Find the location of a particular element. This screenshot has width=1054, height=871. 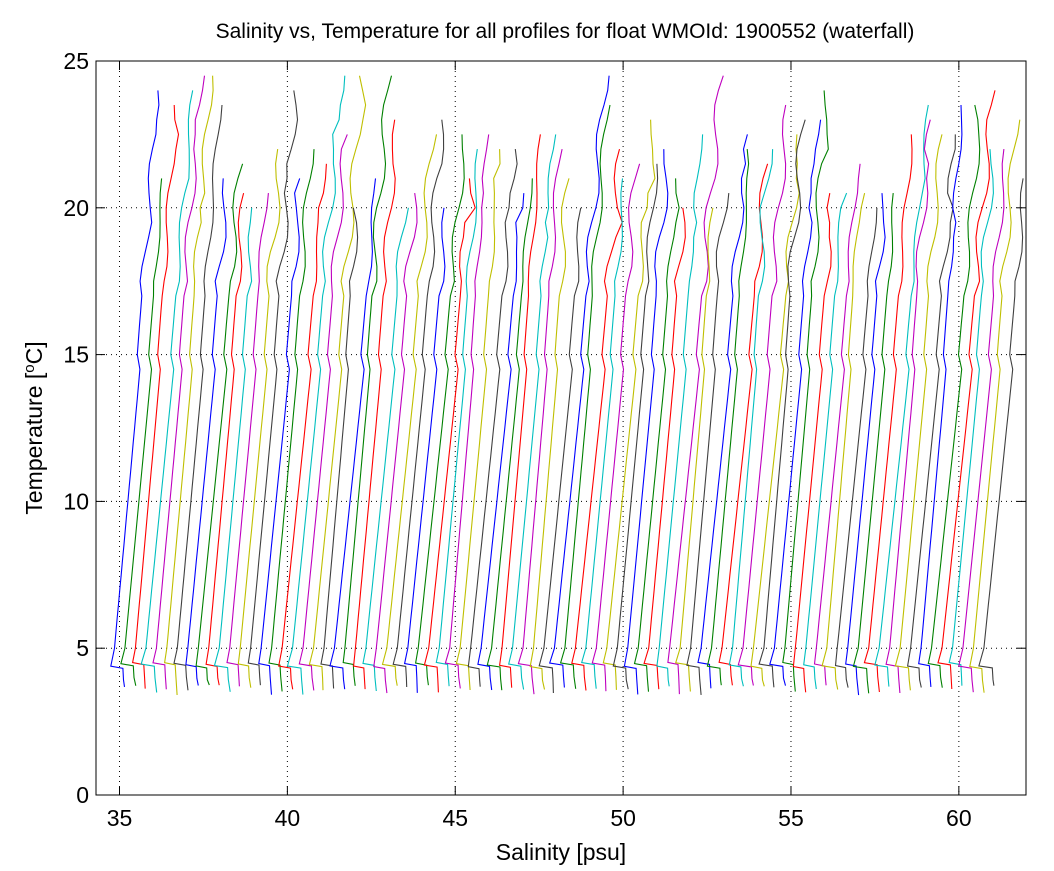

x-tick-label: 40 is located at coordinates (288, 818).